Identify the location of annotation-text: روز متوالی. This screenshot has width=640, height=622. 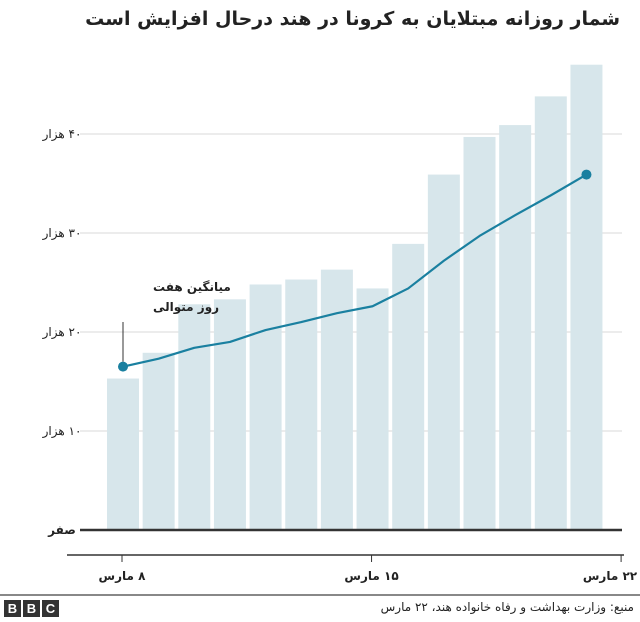
(186, 307).